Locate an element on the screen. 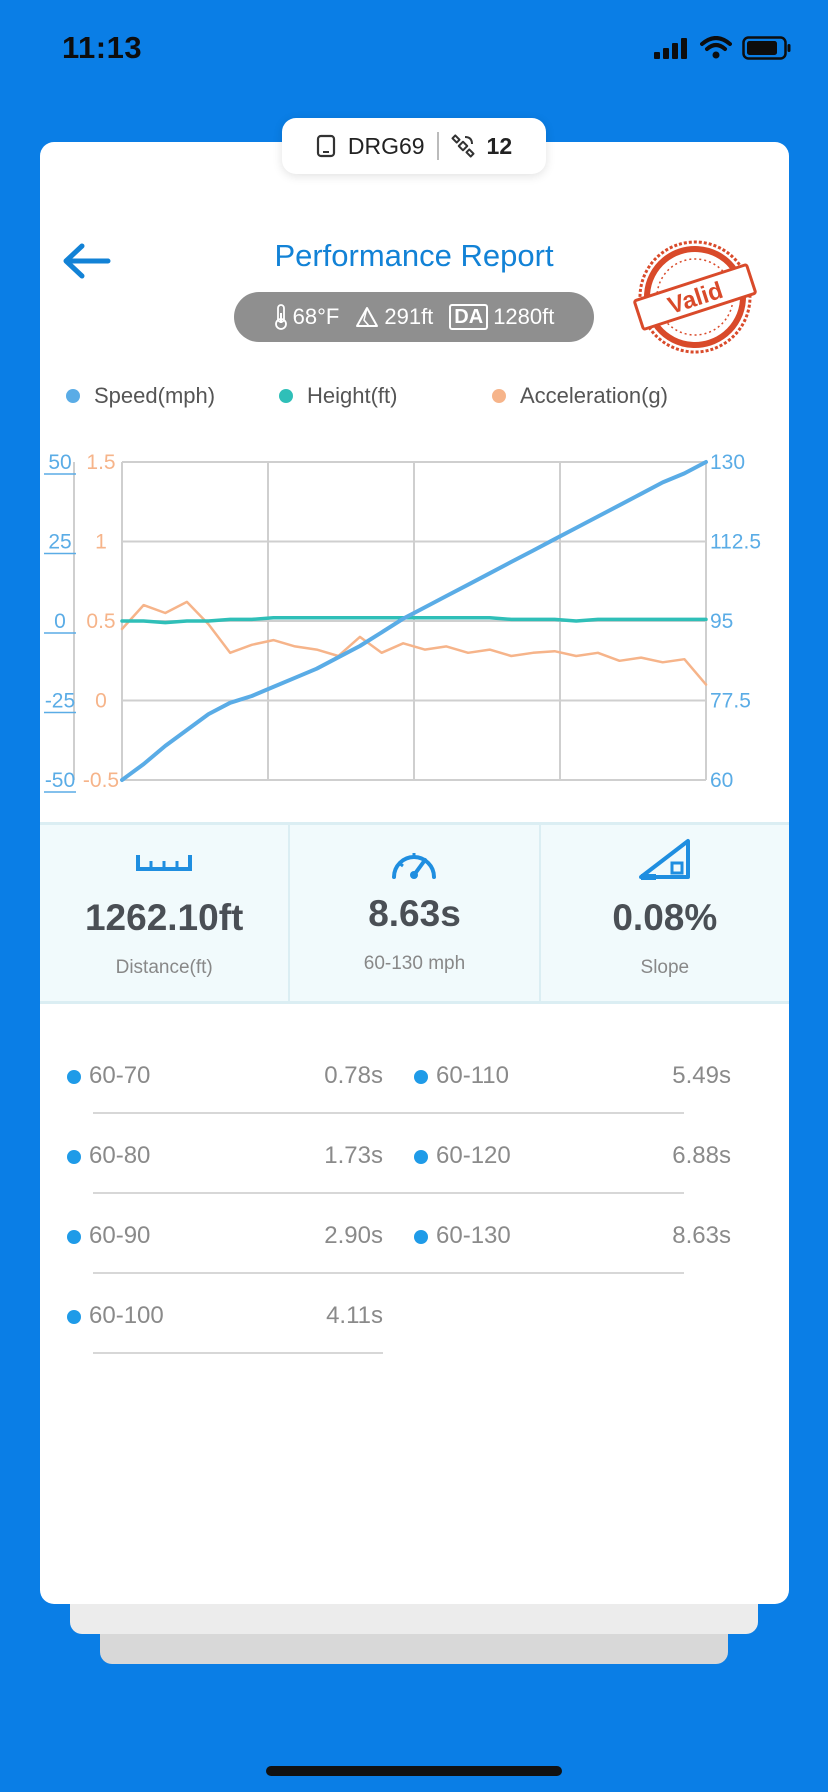  altitude-reading: 291ft is located at coordinates (394, 317).